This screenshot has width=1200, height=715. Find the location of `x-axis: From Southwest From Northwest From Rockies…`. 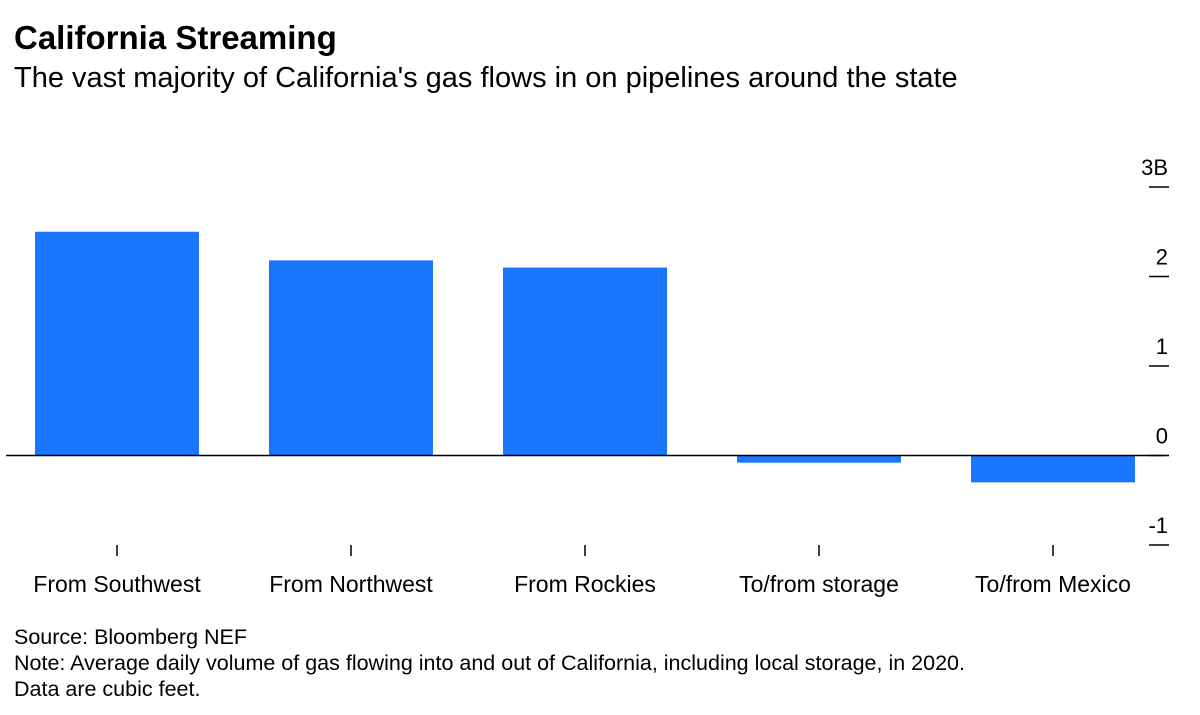

x-axis: From Southwest From Northwest From Rockies… is located at coordinates (582, 571).